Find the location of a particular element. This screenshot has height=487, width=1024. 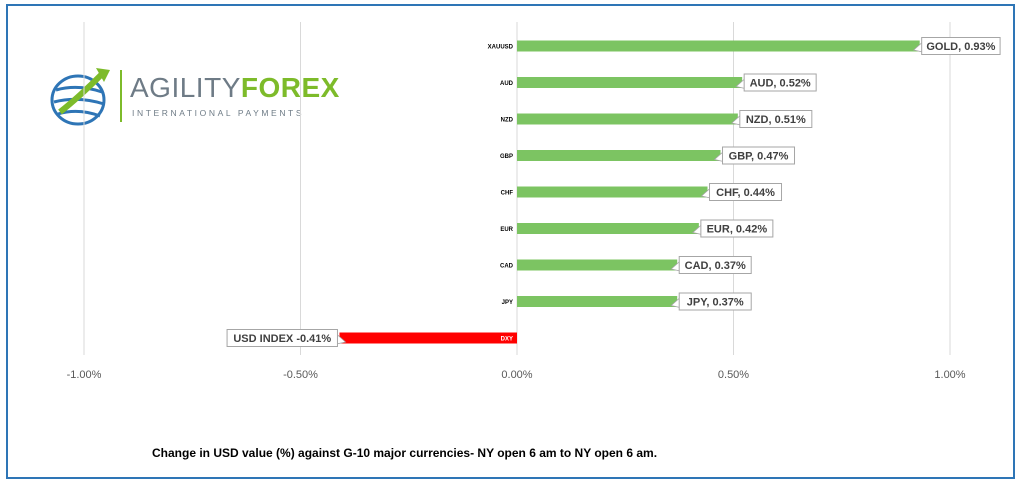

bar-dxy is located at coordinates (428, 338).